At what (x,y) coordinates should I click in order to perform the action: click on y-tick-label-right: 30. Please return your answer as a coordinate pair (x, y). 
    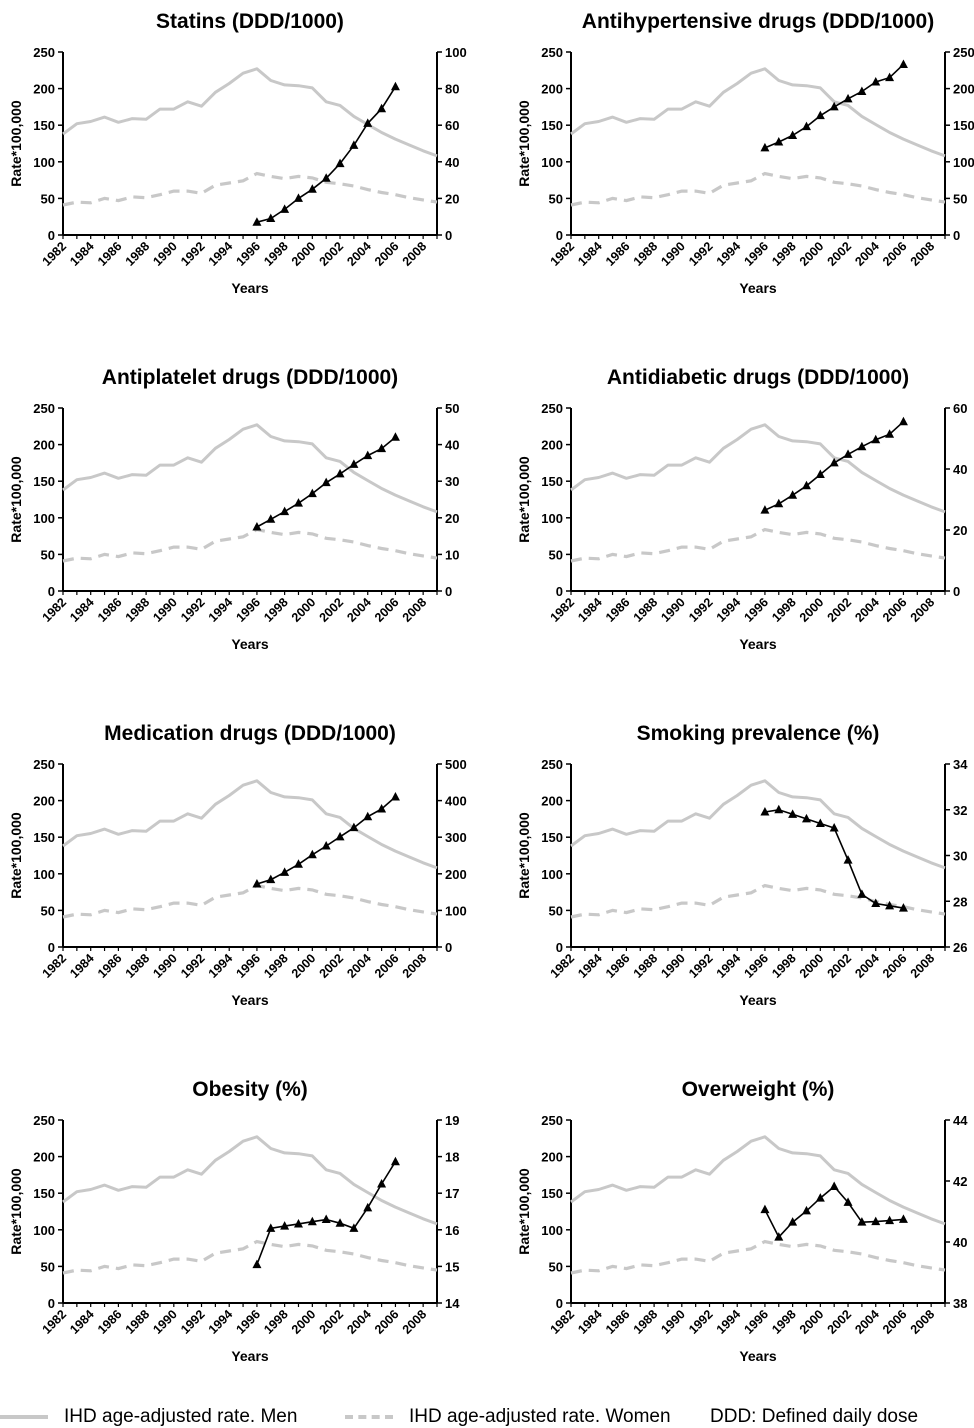
    Looking at the image, I should click on (452, 481).